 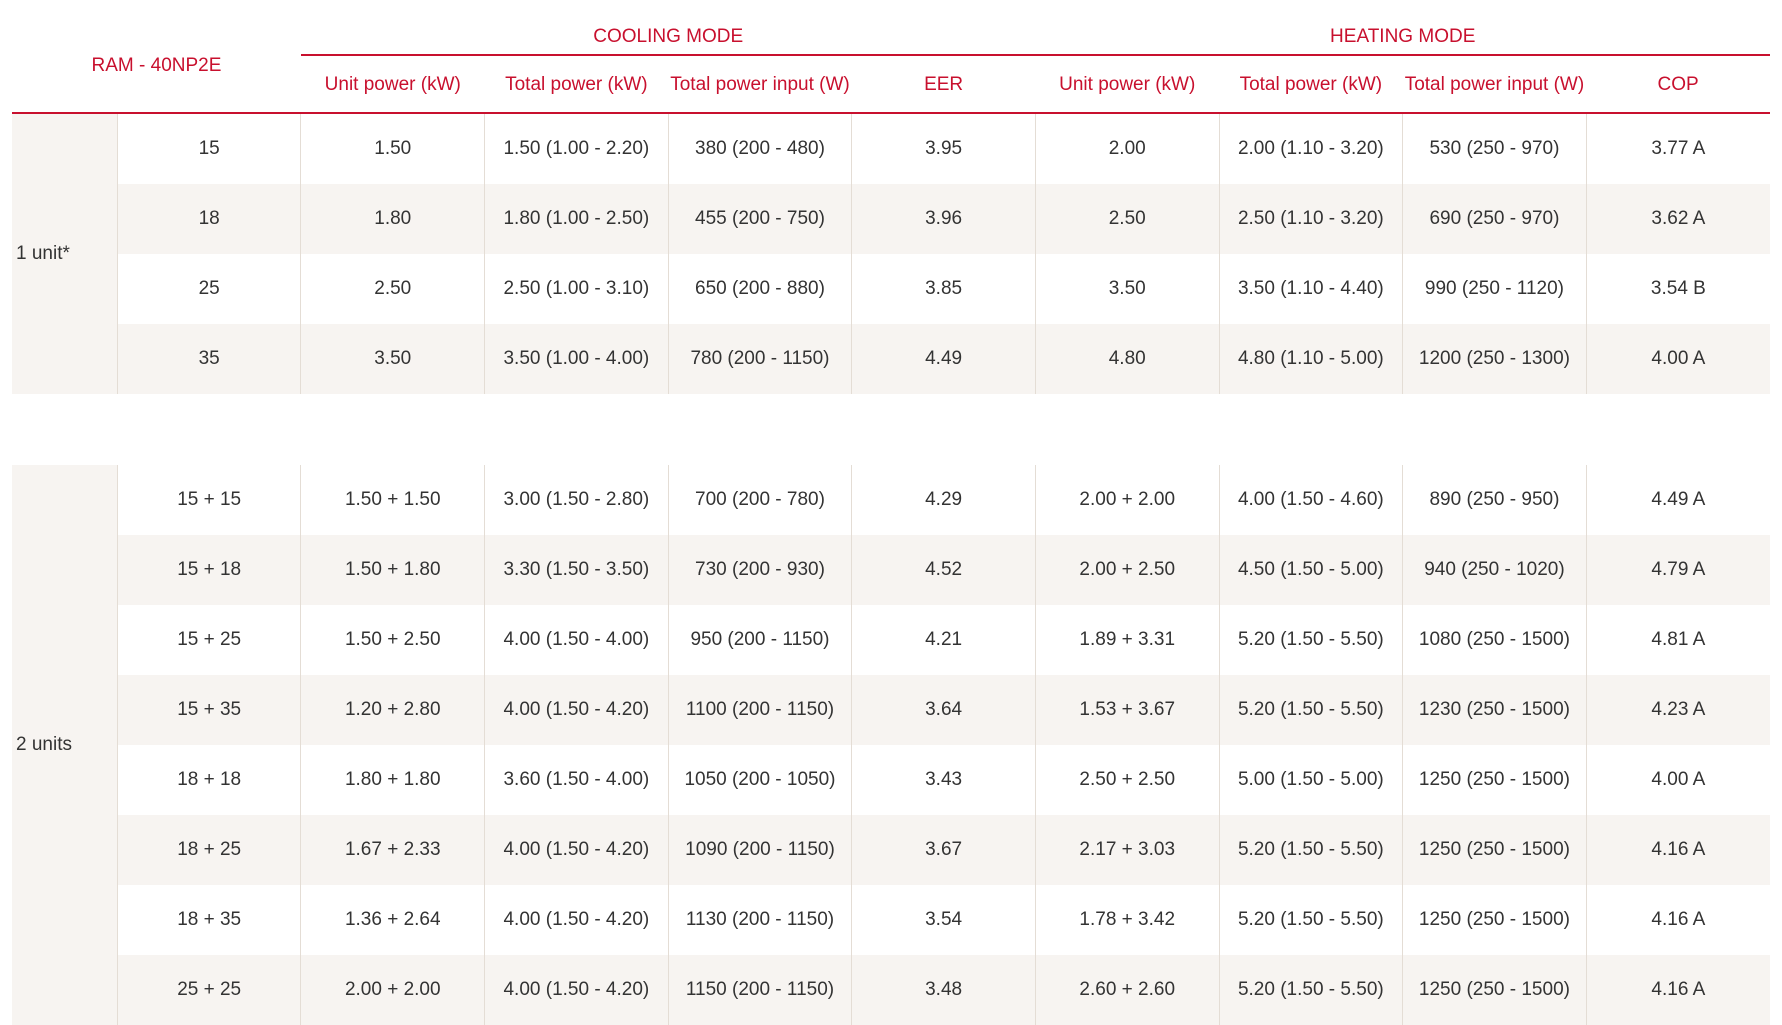 I want to click on col-eer: EER, so click(x=943, y=84).